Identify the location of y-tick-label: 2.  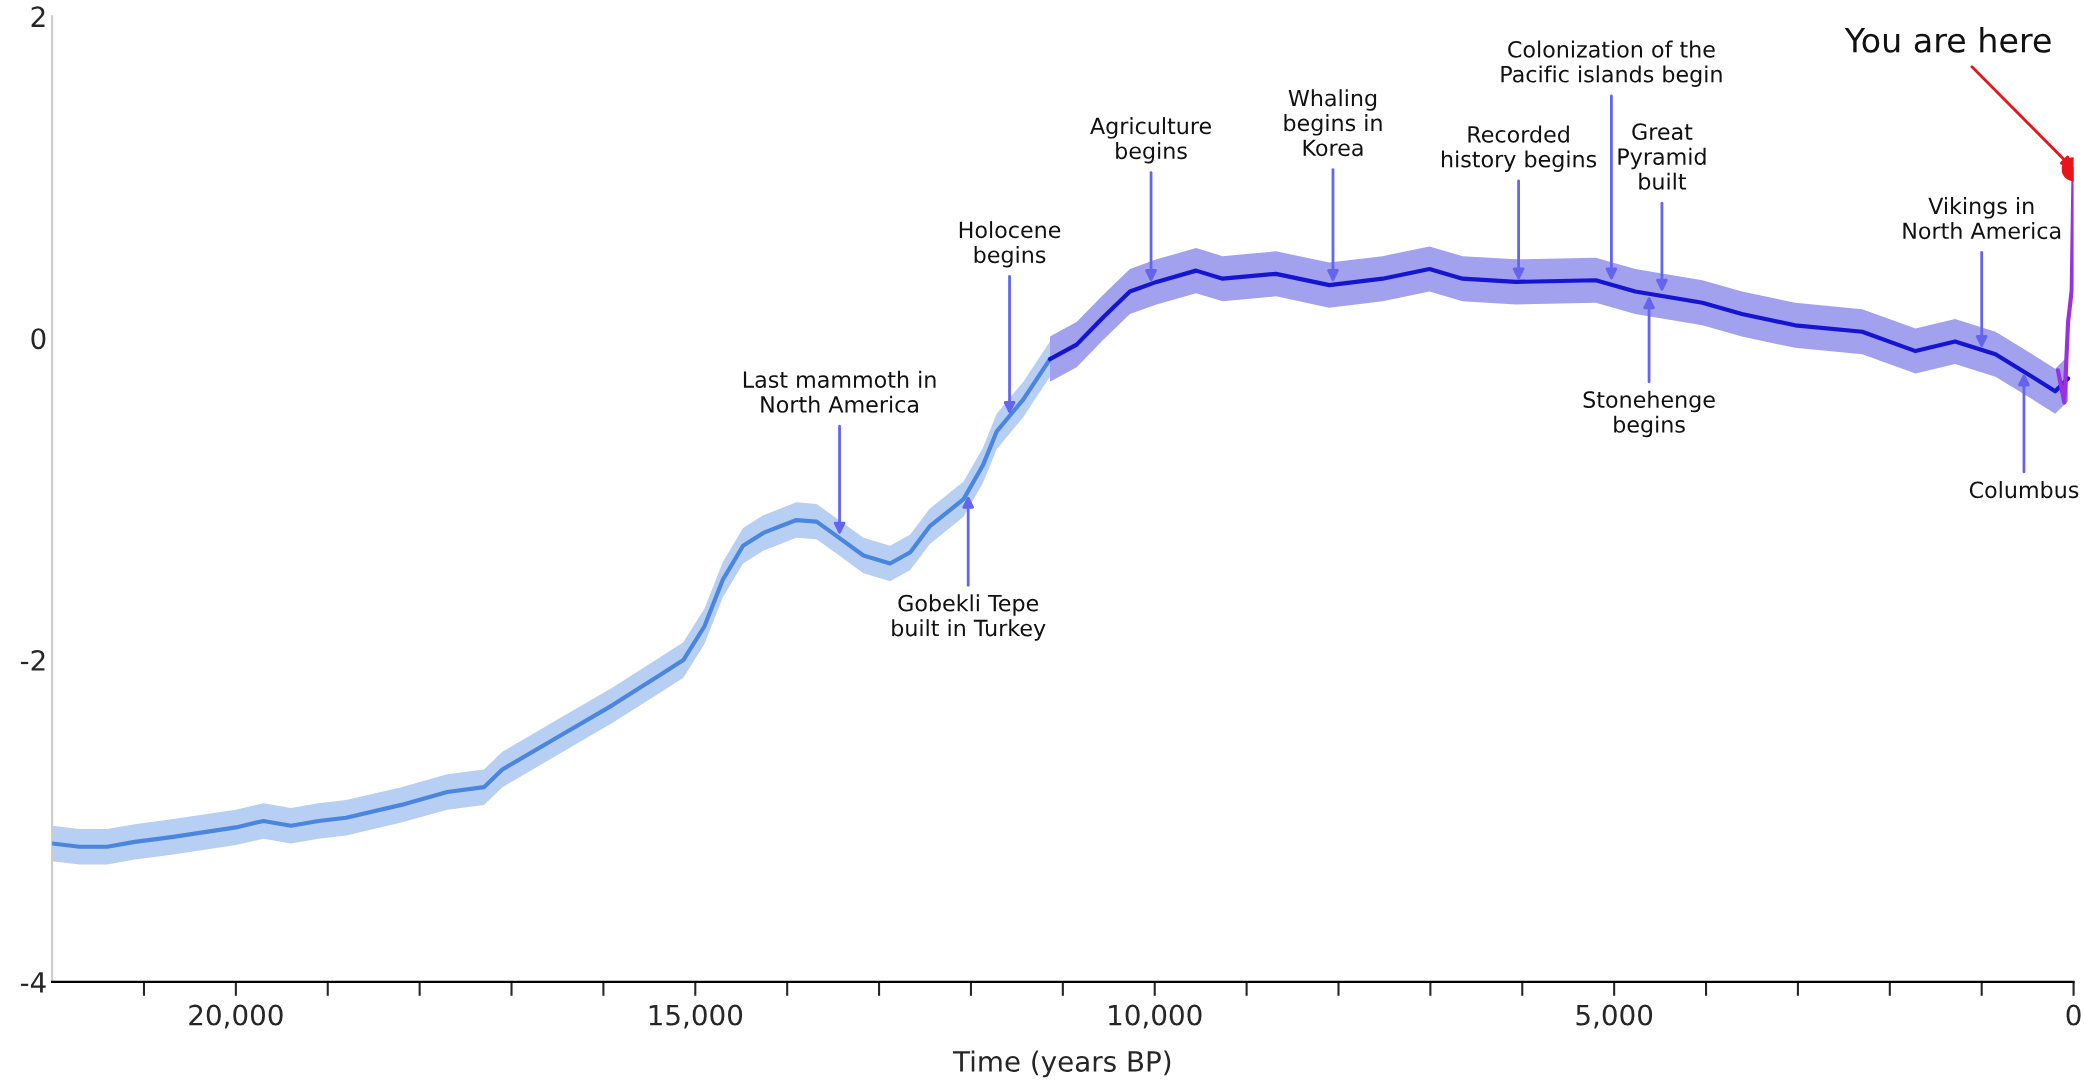
(38, 16).